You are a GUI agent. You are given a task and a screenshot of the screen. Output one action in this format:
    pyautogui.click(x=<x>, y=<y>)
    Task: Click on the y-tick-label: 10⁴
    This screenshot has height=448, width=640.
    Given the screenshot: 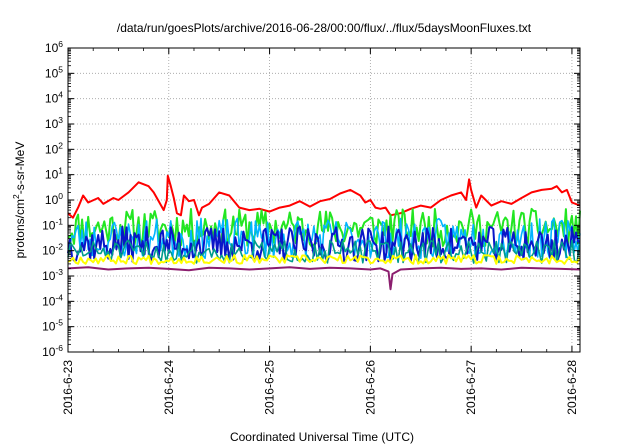 What is the action you would take?
    pyautogui.click(x=54, y=98)
    